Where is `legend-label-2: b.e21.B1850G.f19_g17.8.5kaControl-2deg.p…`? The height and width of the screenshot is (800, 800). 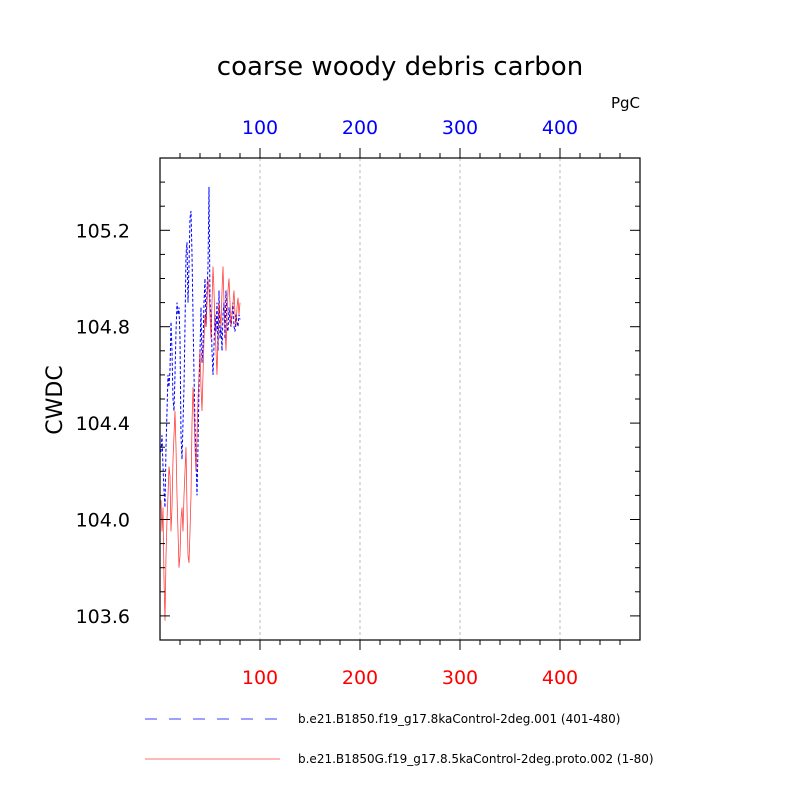 legend-label-2: b.e21.B1850G.f19_g17.8.5kaControl-2deg.p… is located at coordinates (476, 759).